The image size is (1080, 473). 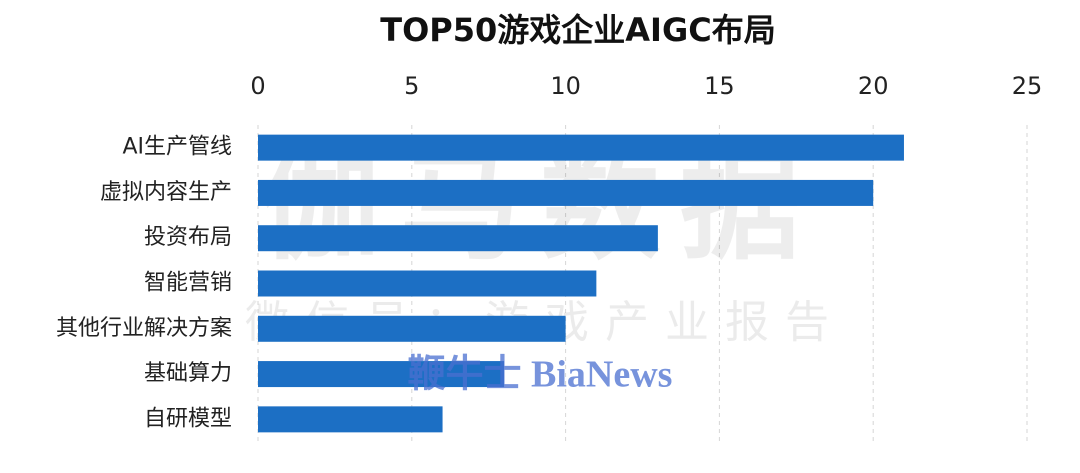 I want to click on x-tick-label: 20, so click(x=873, y=86).